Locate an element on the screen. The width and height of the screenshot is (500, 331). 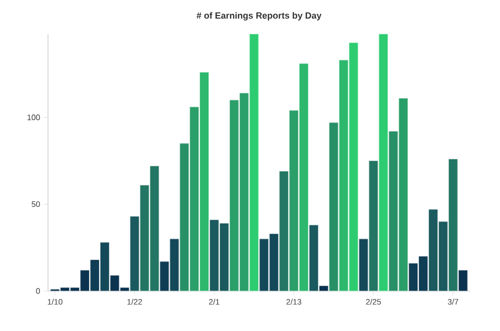
bar is located at coordinates (463, 281).